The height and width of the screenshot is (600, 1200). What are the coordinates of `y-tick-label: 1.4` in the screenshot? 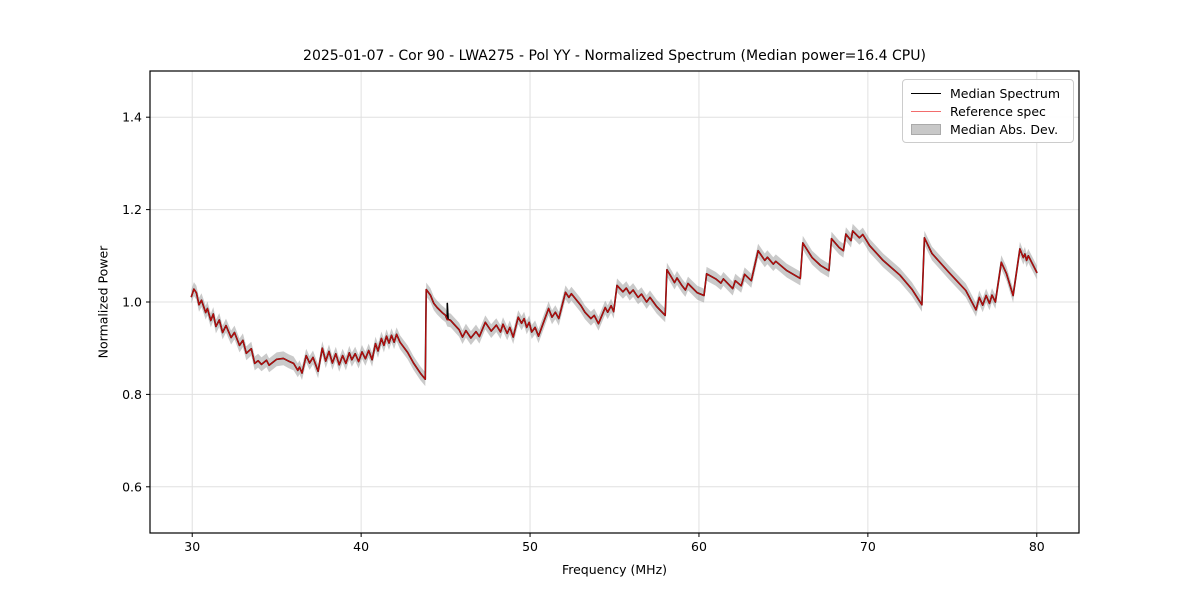 It's located at (132, 117).